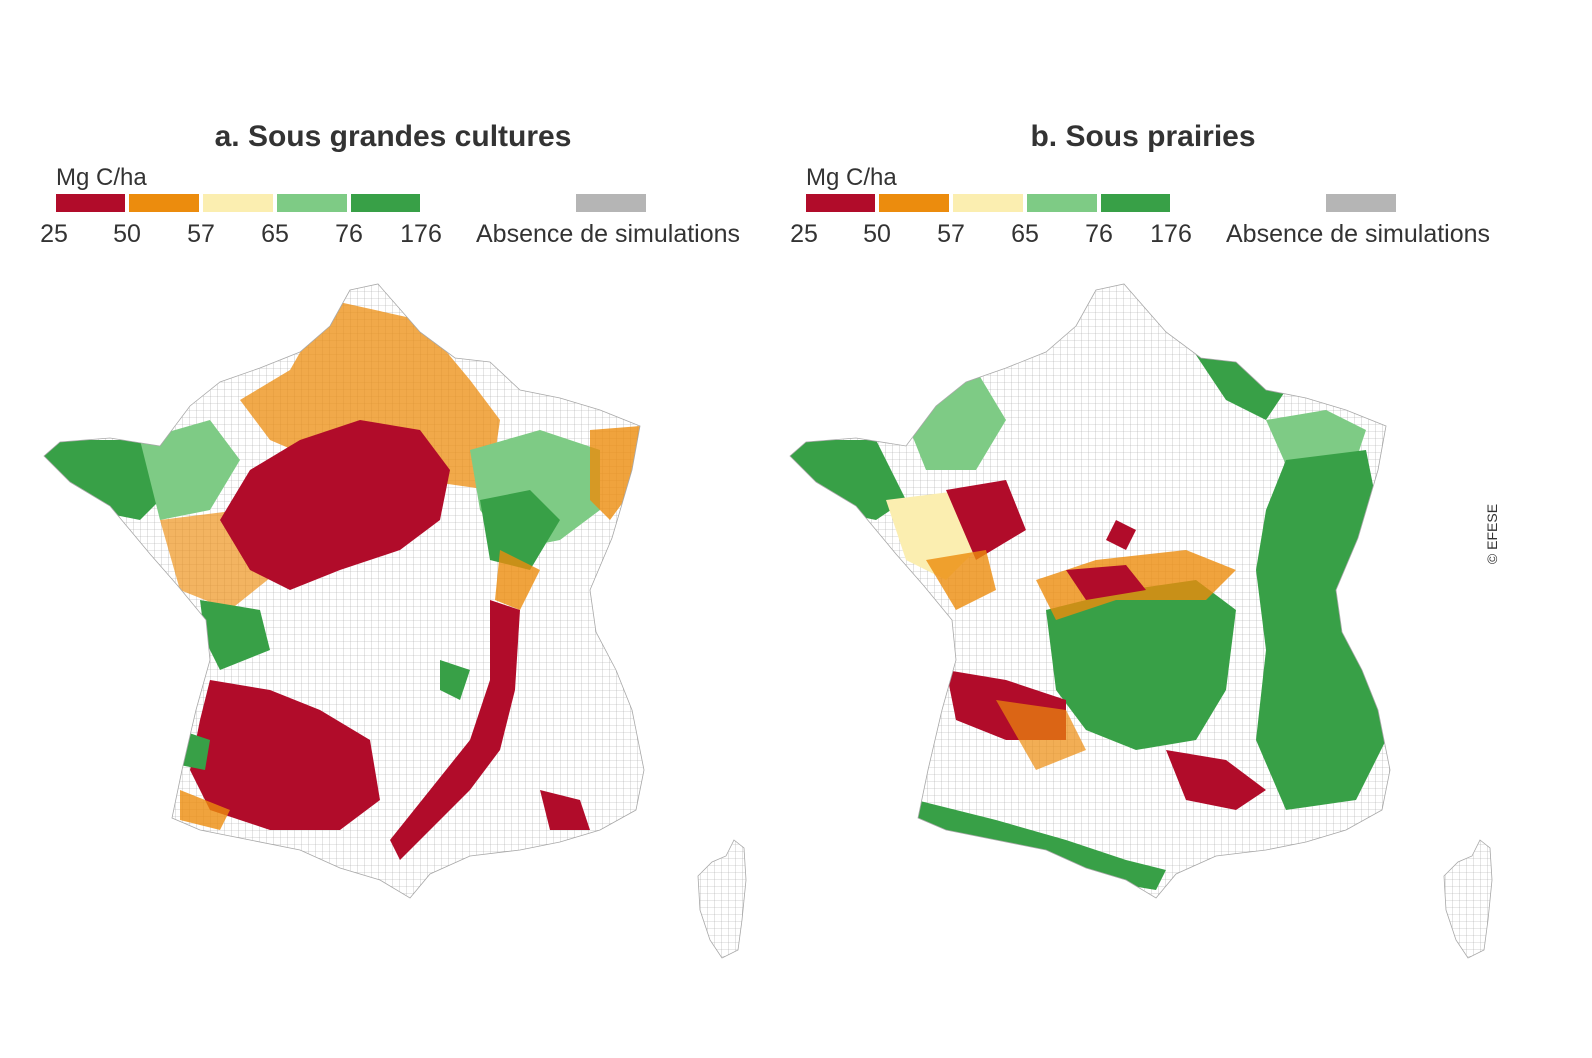  I want to click on panel-title: a. Sous grandes cultures, so click(393, 136).